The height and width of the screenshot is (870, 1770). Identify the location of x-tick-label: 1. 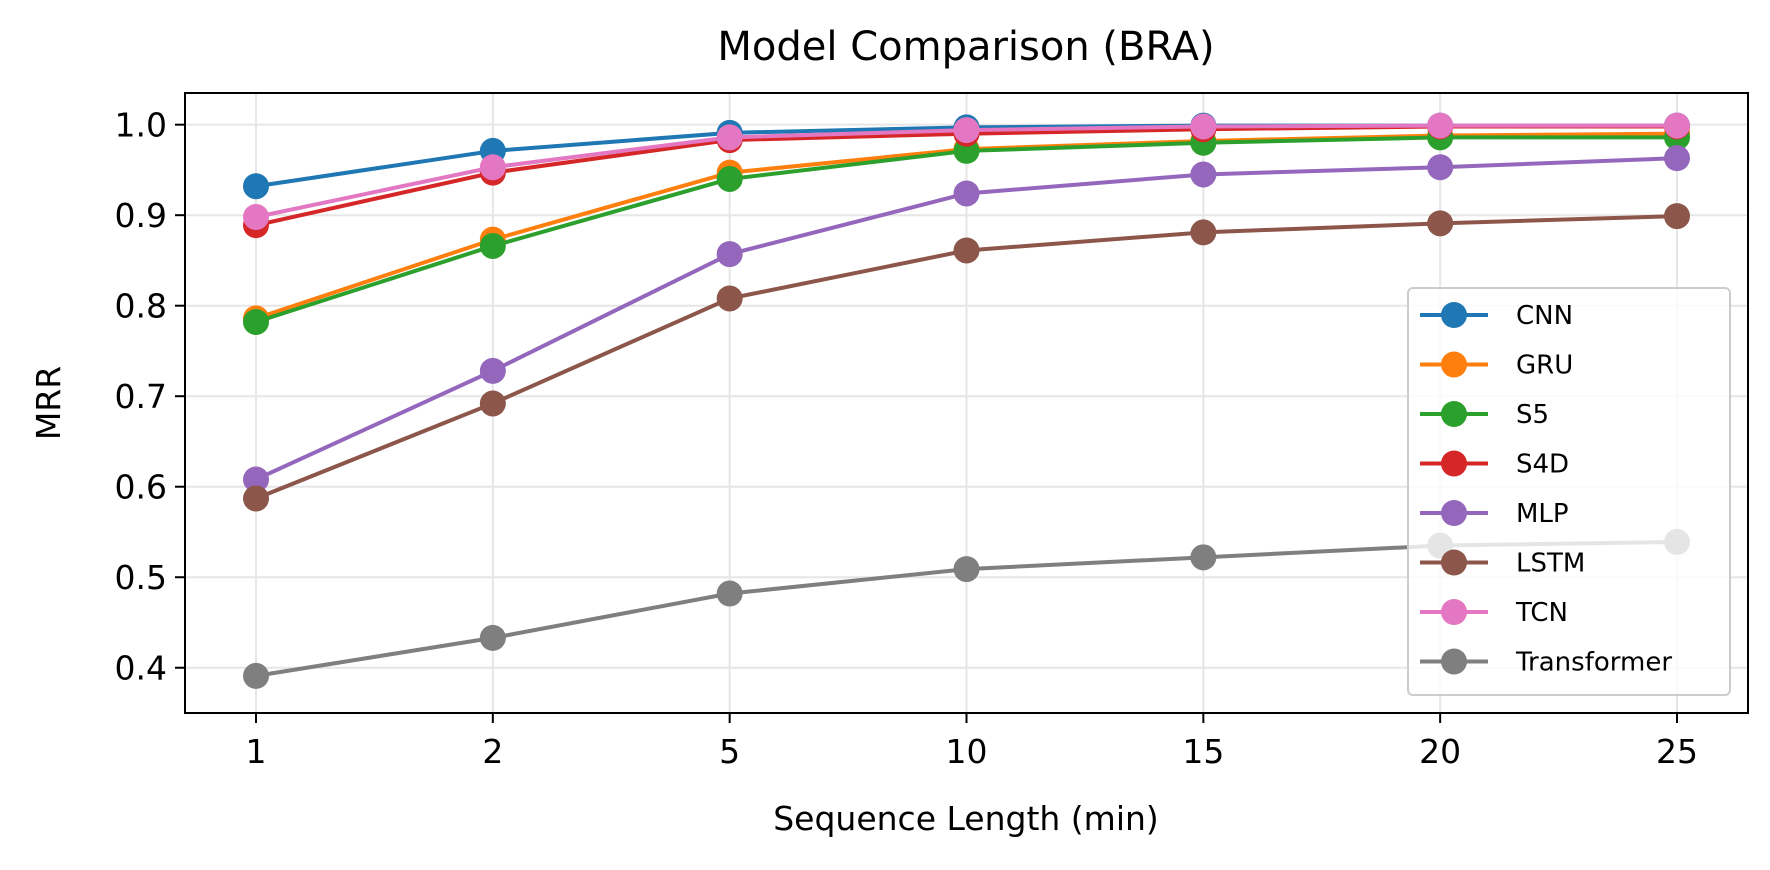
(256, 751).